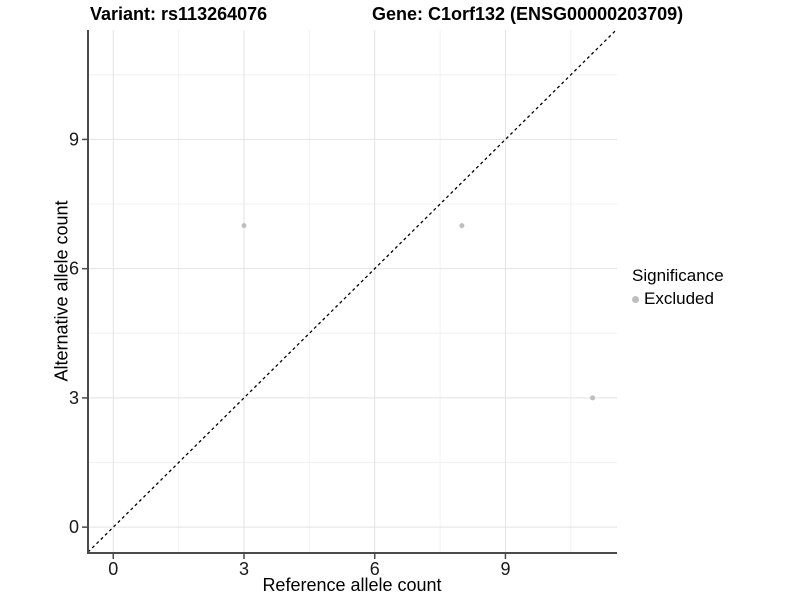  I want to click on legend-item-excluded: Excluded, so click(678, 299).